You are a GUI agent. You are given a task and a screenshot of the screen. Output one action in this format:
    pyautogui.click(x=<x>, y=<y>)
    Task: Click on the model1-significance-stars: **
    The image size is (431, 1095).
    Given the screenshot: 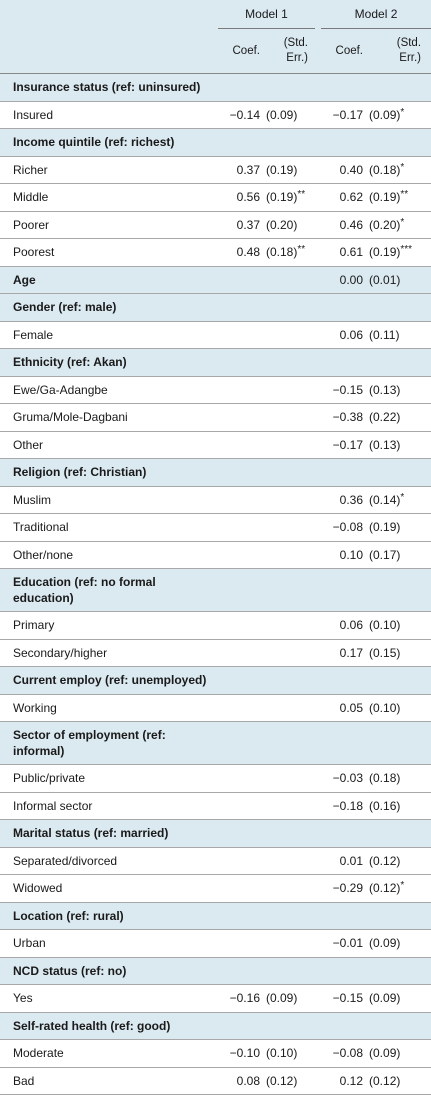 What is the action you would take?
    pyautogui.click(x=301, y=250)
    